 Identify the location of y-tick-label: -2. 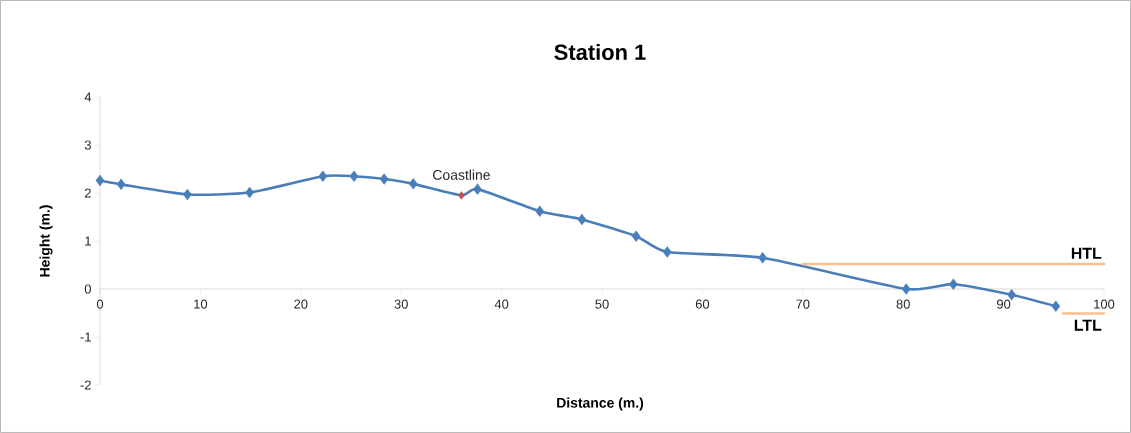
(85, 385).